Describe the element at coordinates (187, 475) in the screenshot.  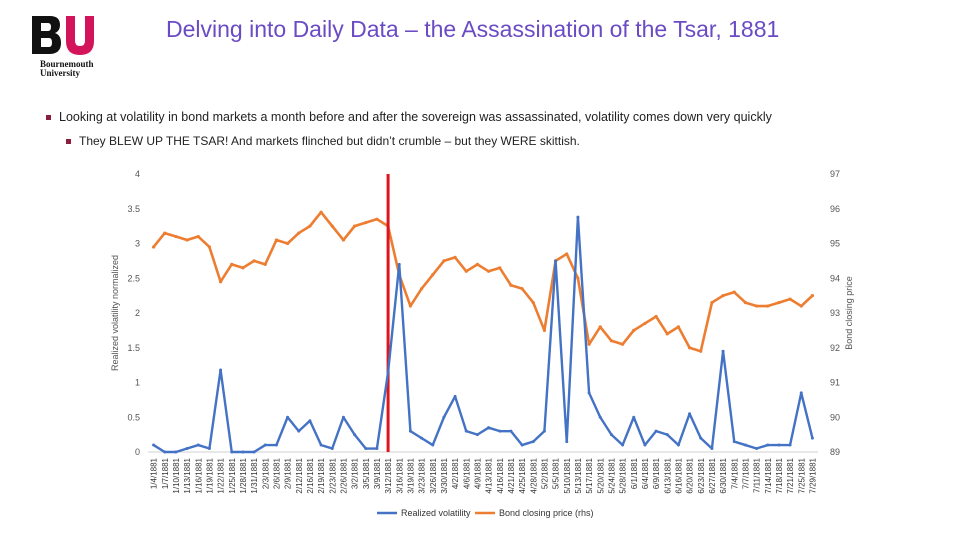
I see `x-tick-label: 1/13/1881` at that location.